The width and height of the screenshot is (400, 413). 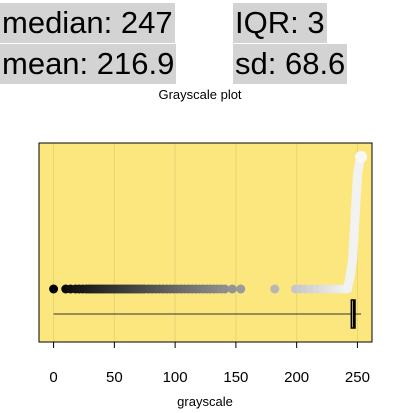 I want to click on x-axis: 0 50 100 150 200 250, so click(x=209, y=364).